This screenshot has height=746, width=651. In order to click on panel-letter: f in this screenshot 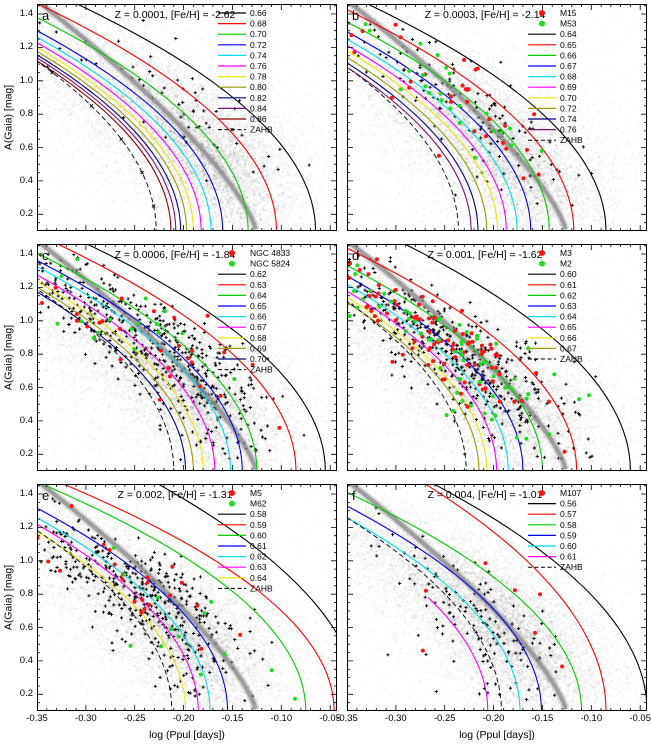, I will do `click(354, 495)`.